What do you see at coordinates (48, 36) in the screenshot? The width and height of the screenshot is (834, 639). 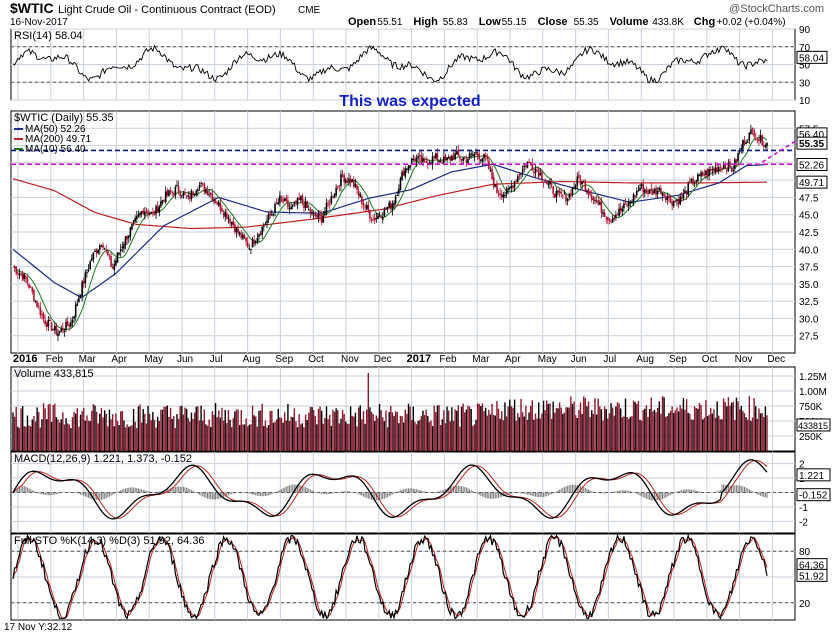 I see `rsi-title: RSI(14) 58.04` at bounding box center [48, 36].